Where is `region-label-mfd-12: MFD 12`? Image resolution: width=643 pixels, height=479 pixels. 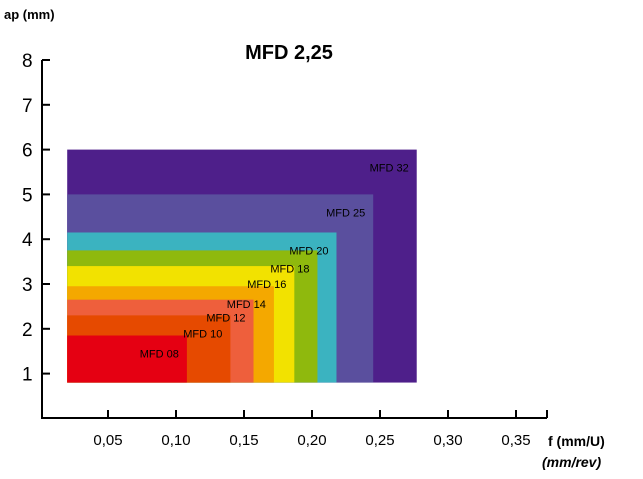 region-label-mfd-12: MFD 12 is located at coordinates (225, 319).